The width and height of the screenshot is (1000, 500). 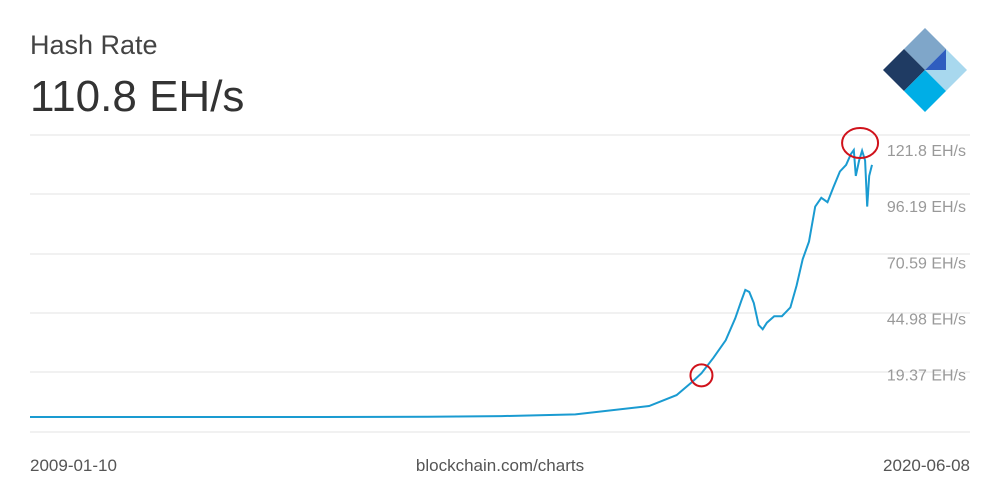 I want to click on y-tick-label: 70.59 EH/s, so click(x=926, y=263).